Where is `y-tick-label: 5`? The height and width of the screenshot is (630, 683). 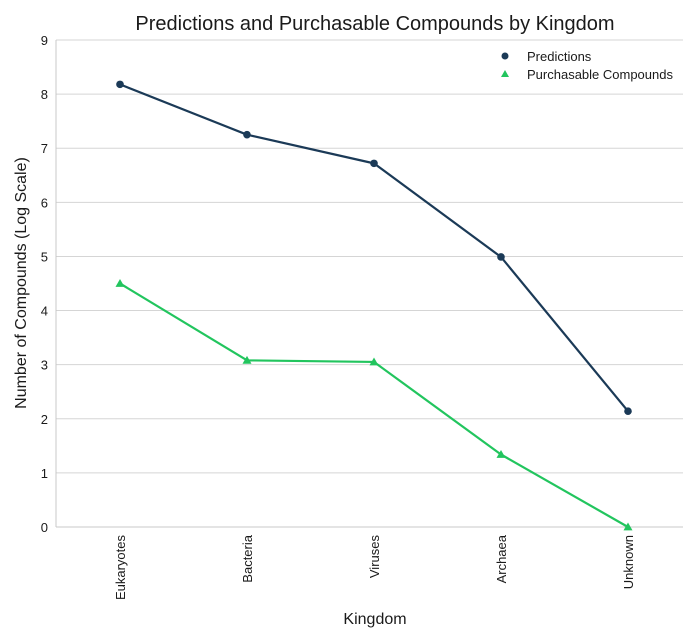
y-tick-label: 5 is located at coordinates (44, 256).